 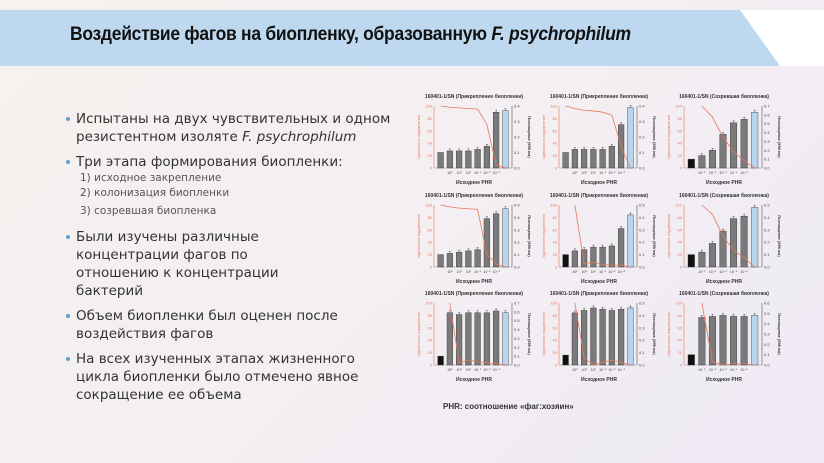 I want to click on chart-title: 160401-1/SN (Созревшая биопленка), so click(x=724, y=196).